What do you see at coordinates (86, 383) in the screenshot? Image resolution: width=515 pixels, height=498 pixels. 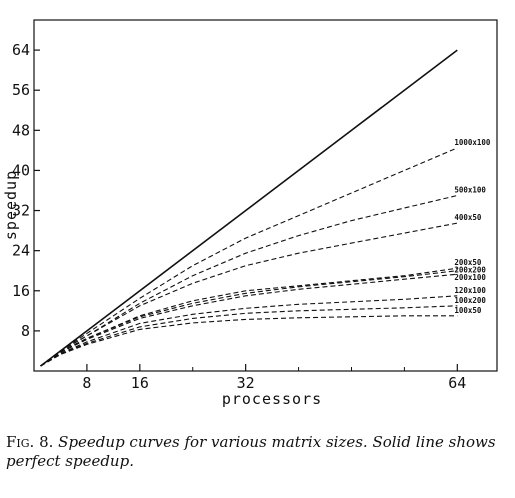 I see `x-tick-label-8: 8` at bounding box center [86, 383].